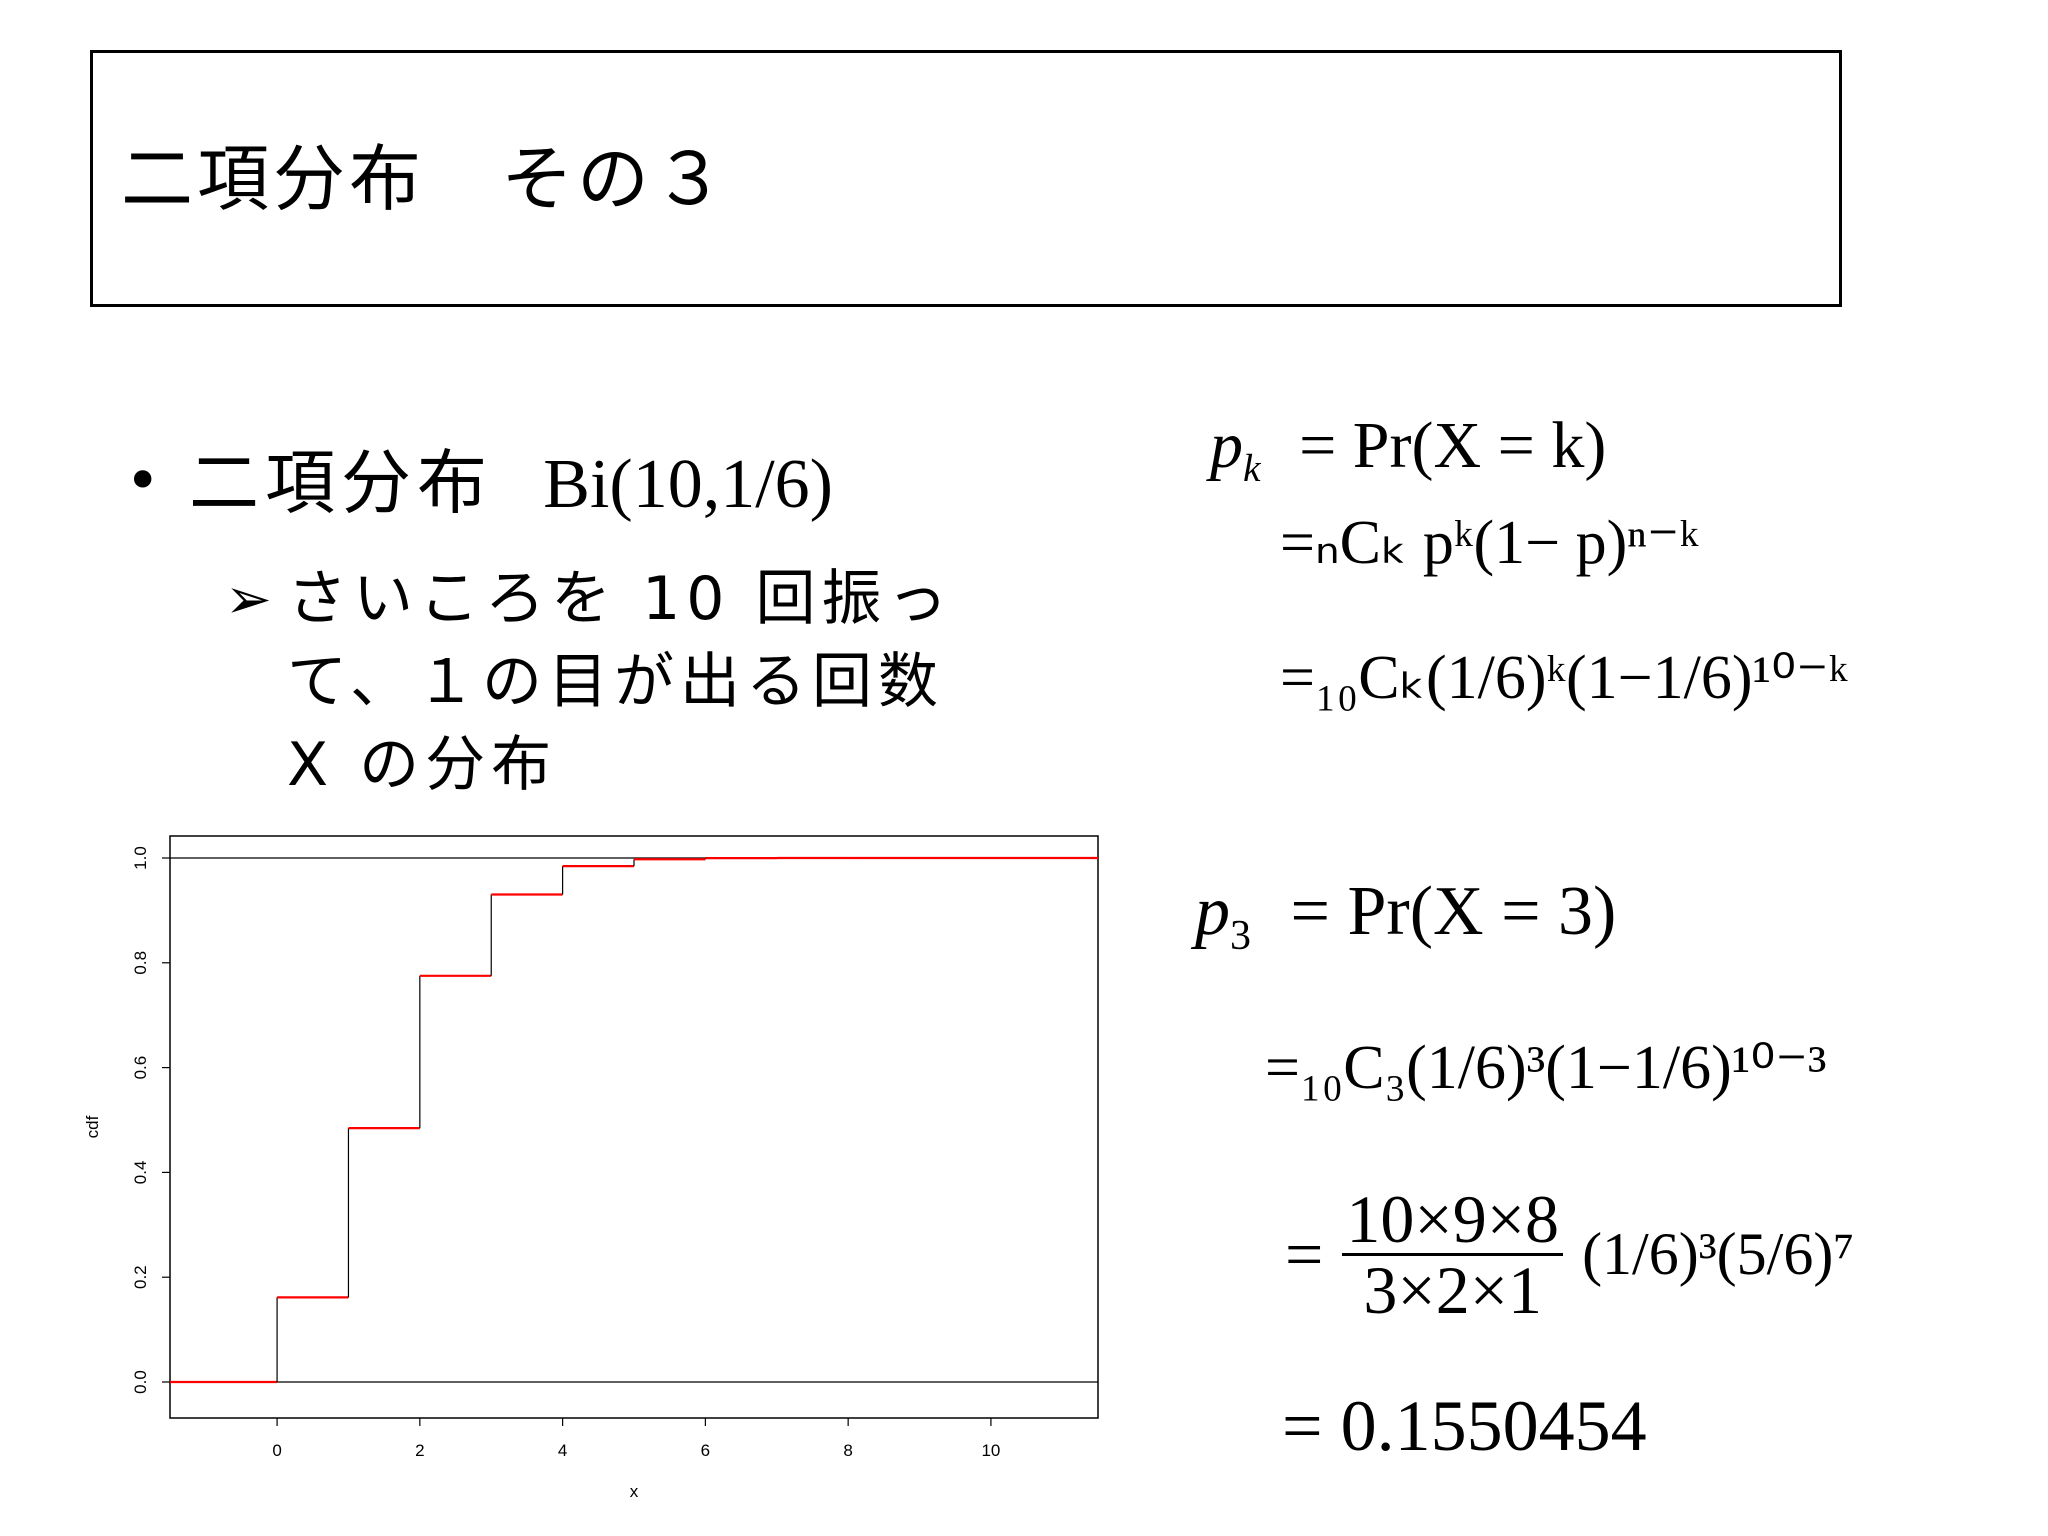 The width and height of the screenshot is (2048, 1536). What do you see at coordinates (140, 963) in the screenshot?
I see `y-tick-label-4: 0.8` at bounding box center [140, 963].